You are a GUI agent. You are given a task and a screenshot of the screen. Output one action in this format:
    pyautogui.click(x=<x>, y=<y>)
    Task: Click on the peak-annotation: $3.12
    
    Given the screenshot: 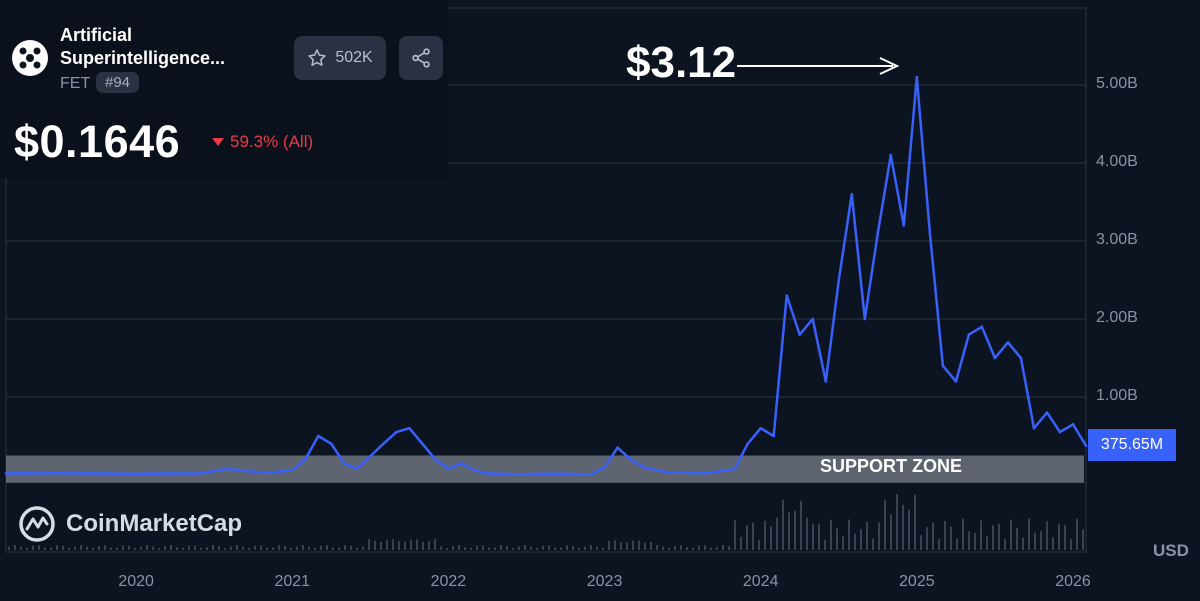 What is the action you would take?
    pyautogui.click(x=681, y=62)
    